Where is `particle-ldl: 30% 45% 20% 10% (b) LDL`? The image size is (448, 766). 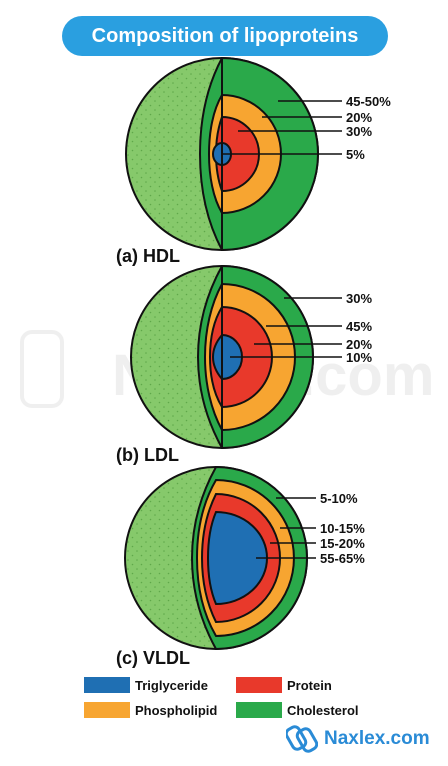
particle-ldl: 30% 45% 20% 10% (b) LDL is located at coordinates (244, 364).